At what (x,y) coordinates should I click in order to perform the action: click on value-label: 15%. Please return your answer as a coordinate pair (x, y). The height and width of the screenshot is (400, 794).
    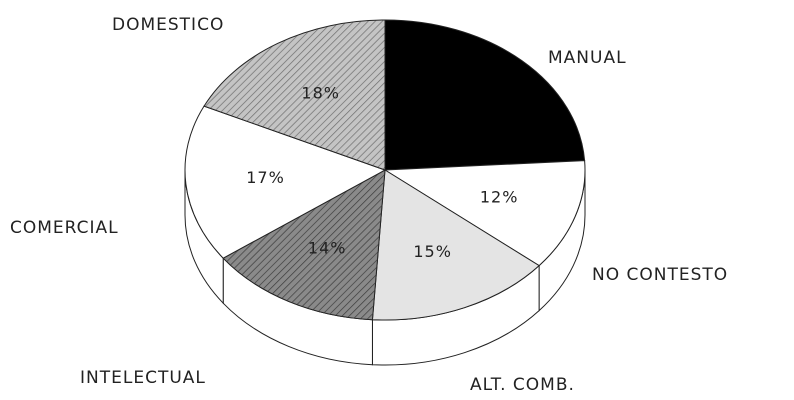
    Looking at the image, I should click on (432, 251).